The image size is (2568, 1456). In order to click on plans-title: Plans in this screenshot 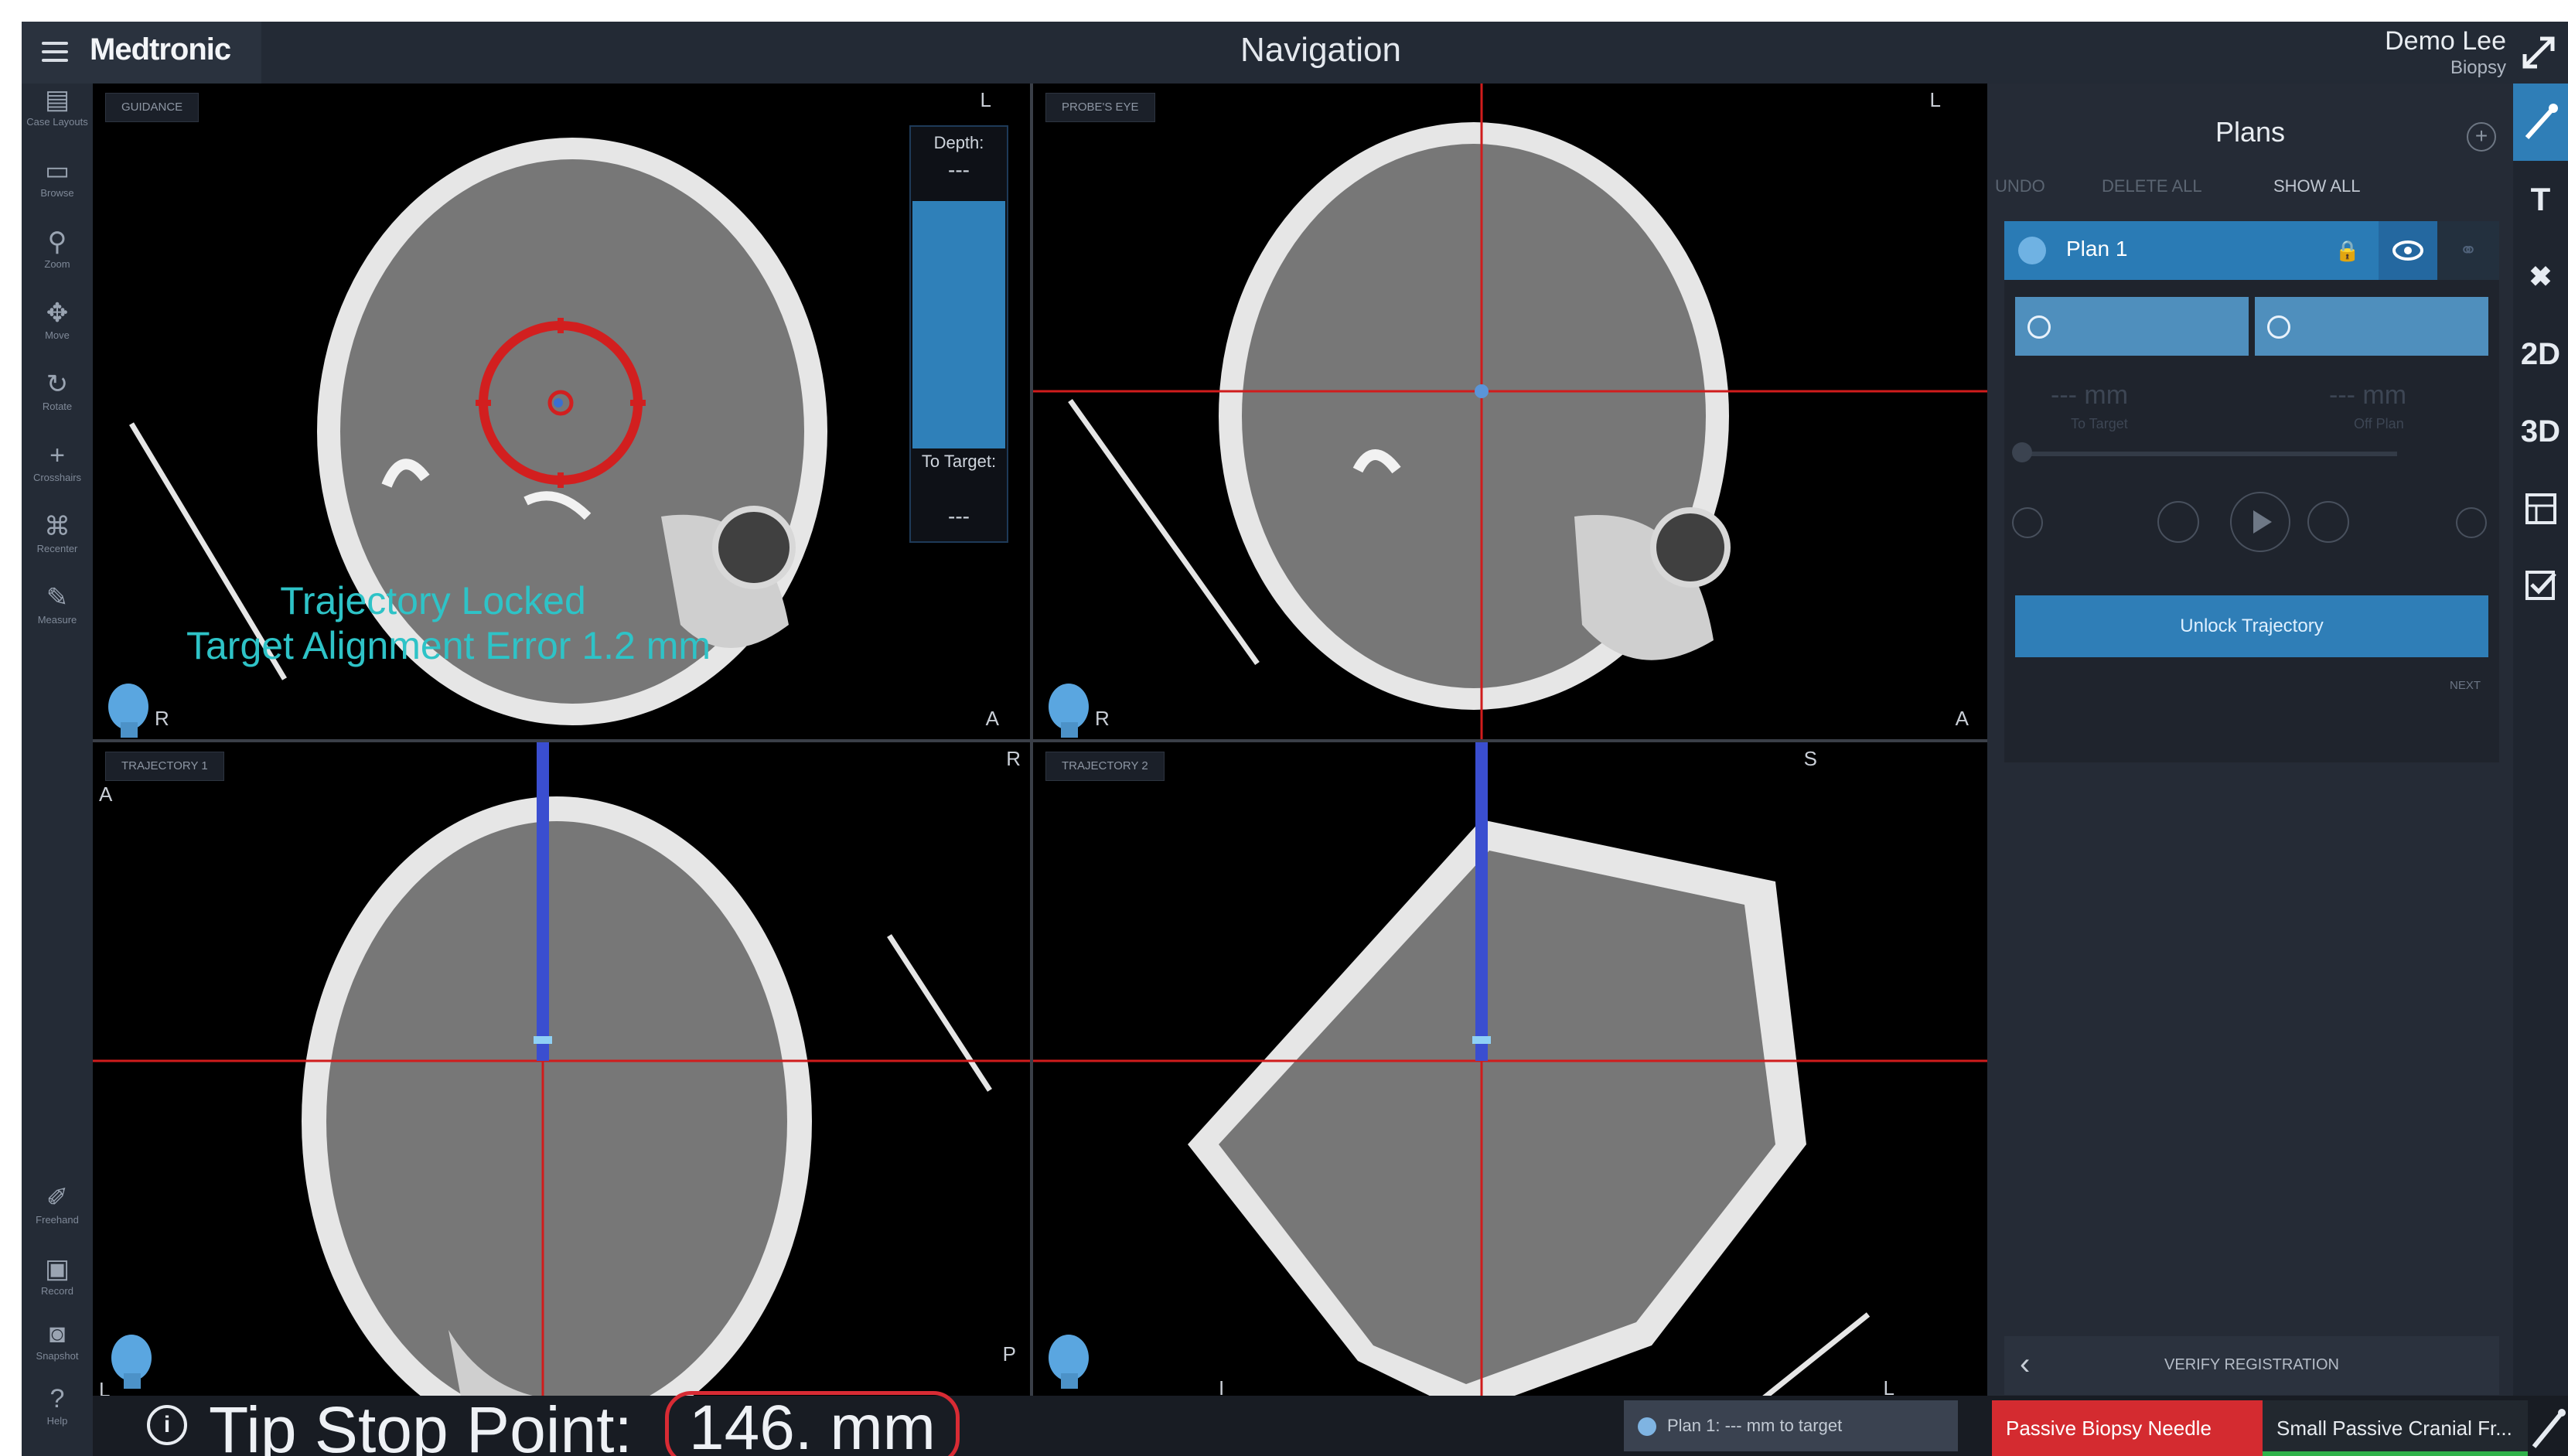, I will do `click(2250, 132)`.